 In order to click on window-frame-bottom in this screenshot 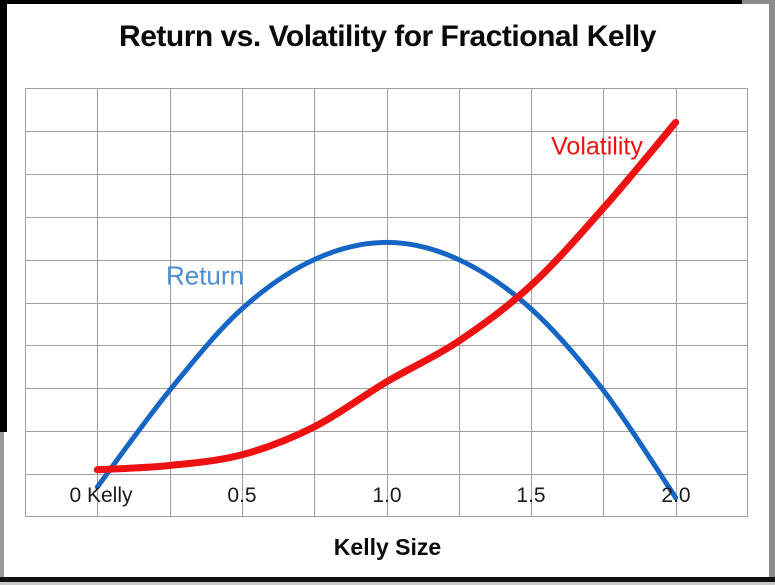, I will do `click(387, 579)`.